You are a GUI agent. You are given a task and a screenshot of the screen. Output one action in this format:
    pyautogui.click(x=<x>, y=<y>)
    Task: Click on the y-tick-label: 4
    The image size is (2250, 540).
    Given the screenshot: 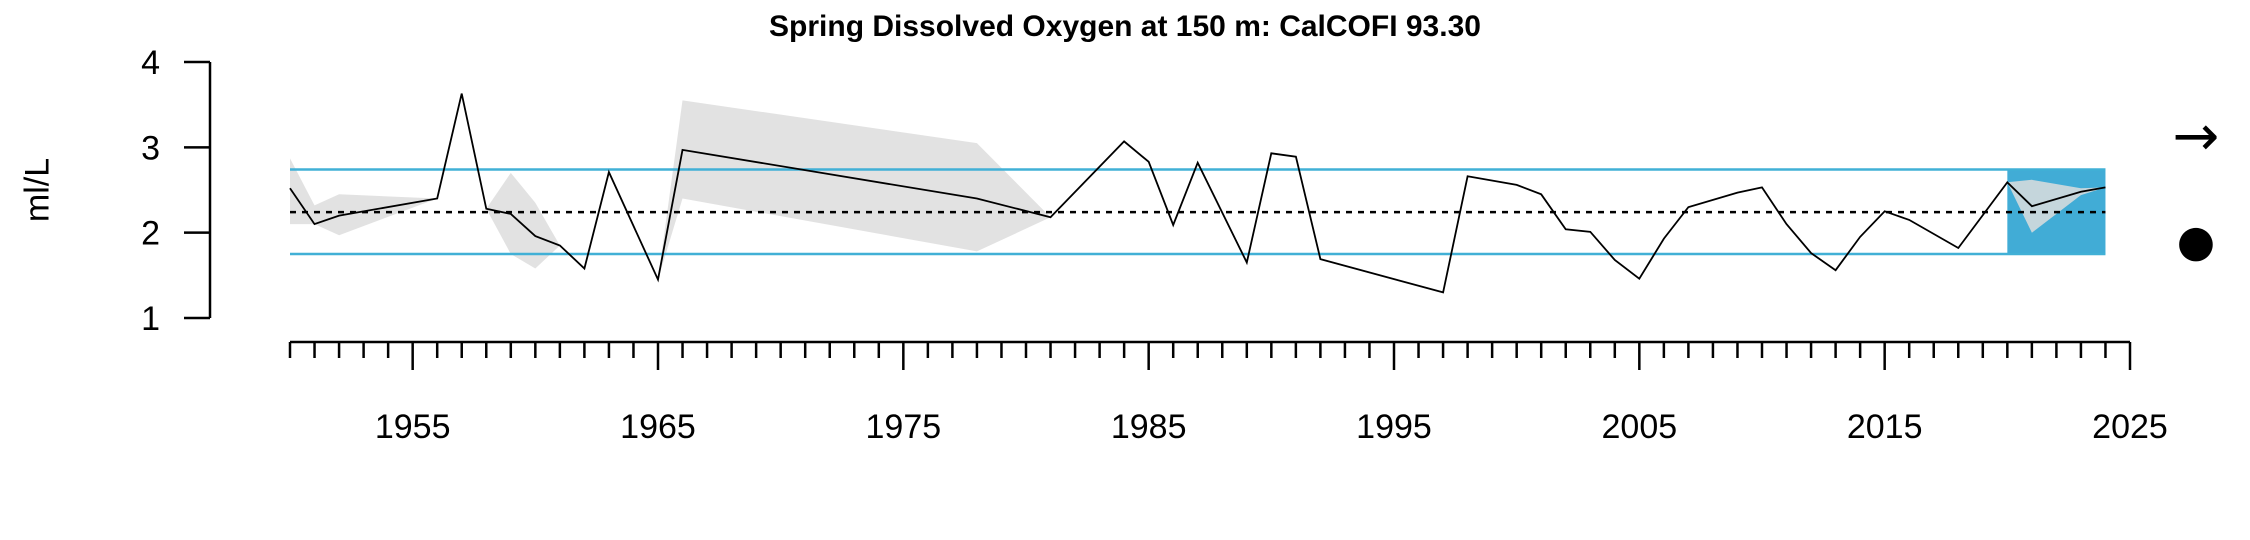 What is the action you would take?
    pyautogui.click(x=150, y=63)
    